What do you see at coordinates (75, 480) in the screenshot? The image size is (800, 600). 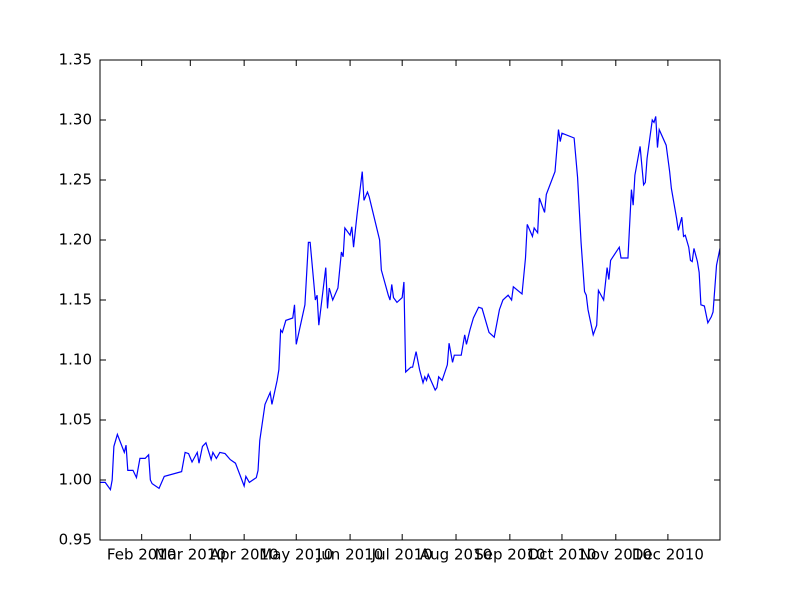 I see `y-tick-label: 1.00` at bounding box center [75, 480].